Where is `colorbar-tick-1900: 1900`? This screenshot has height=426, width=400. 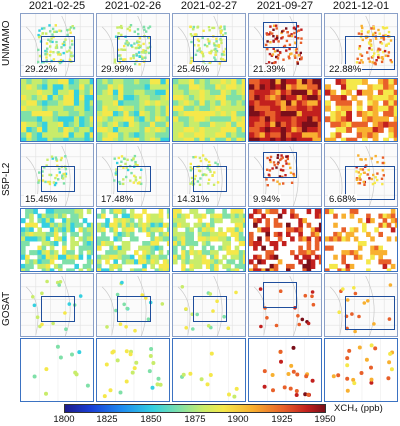 colorbar-tick-1900: 1900 is located at coordinates (238, 419).